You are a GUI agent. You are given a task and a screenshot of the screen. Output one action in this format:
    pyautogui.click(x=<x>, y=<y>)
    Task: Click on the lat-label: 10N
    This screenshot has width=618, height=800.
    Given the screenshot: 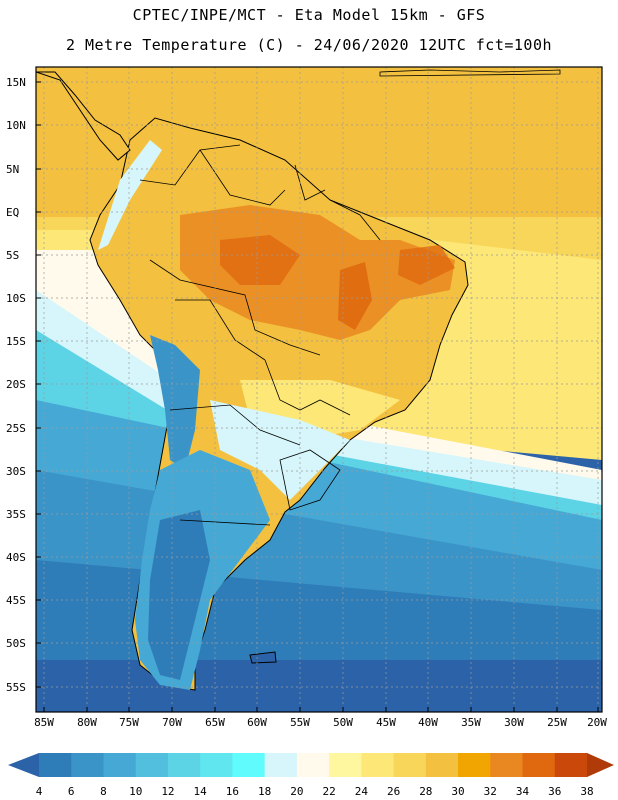 What is the action you would take?
    pyautogui.click(x=16, y=125)
    